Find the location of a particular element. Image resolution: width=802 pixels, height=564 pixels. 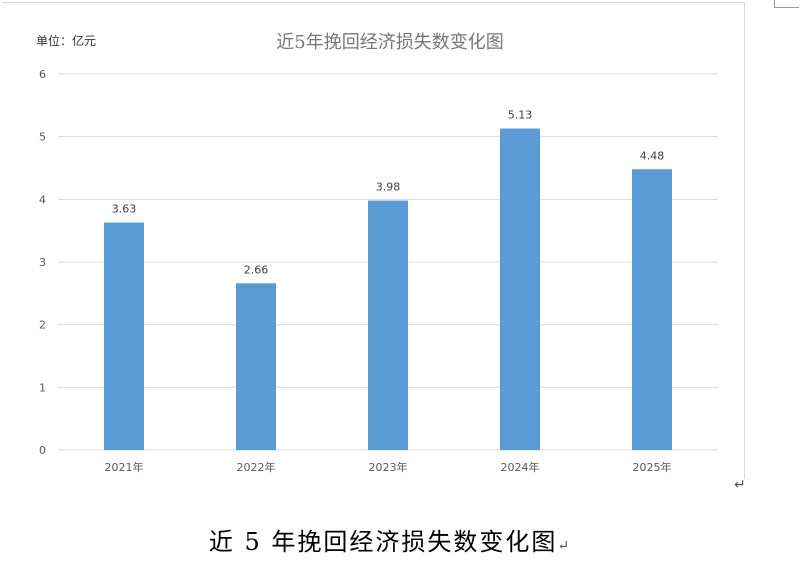

data-label: 3.98 is located at coordinates (388, 187).